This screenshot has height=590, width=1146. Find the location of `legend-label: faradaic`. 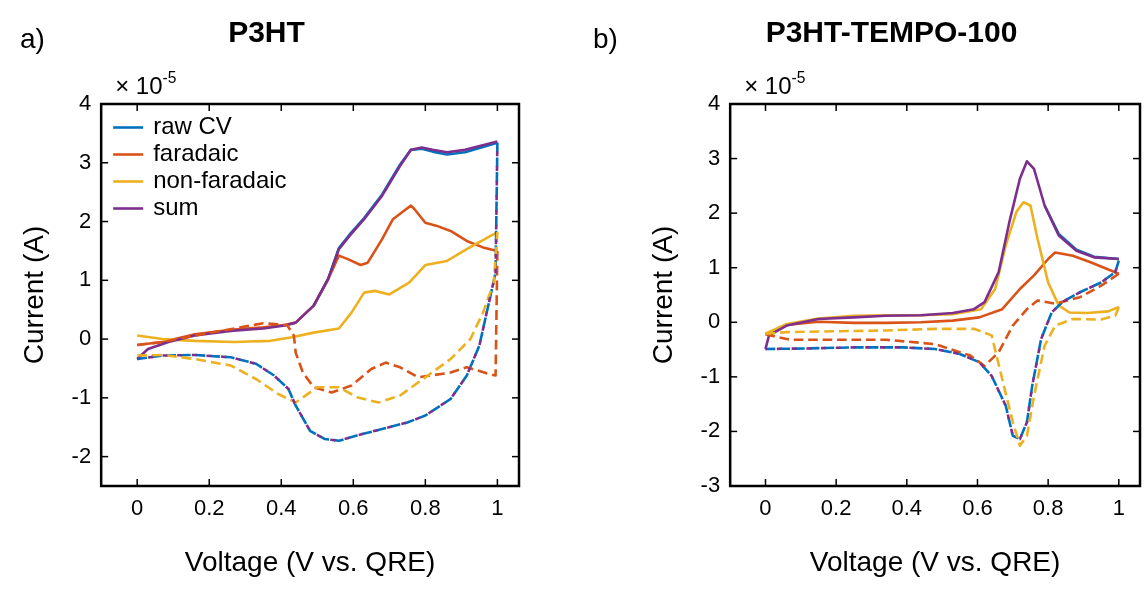

legend-label: faradaic is located at coordinates (196, 153).